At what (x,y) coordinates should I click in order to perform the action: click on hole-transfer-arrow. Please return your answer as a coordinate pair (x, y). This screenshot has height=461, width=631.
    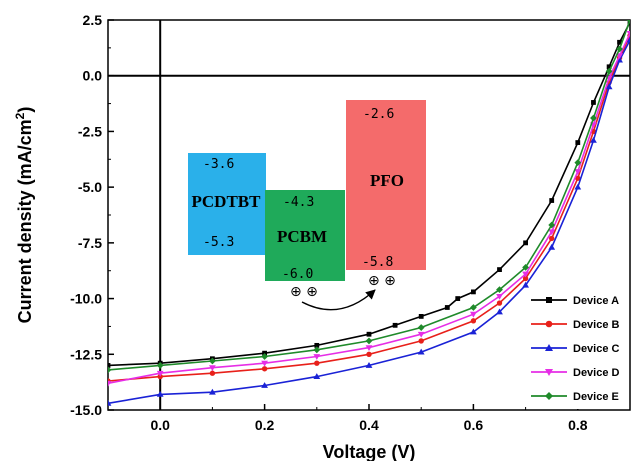
    Looking at the image, I should click on (338, 300).